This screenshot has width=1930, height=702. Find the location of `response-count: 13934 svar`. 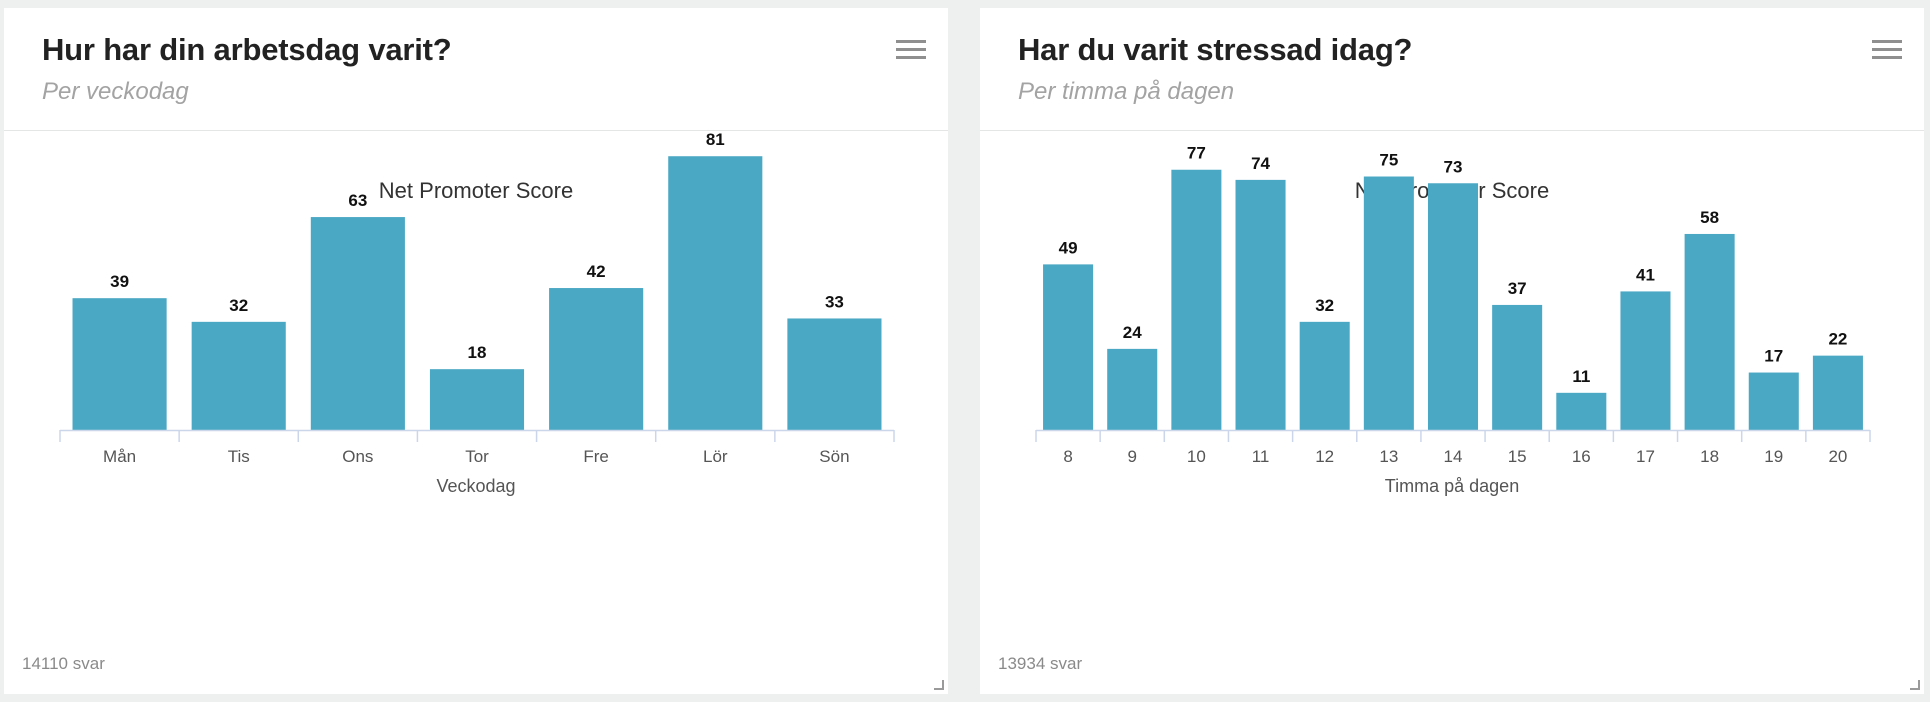

response-count: 13934 svar is located at coordinates (1040, 663).